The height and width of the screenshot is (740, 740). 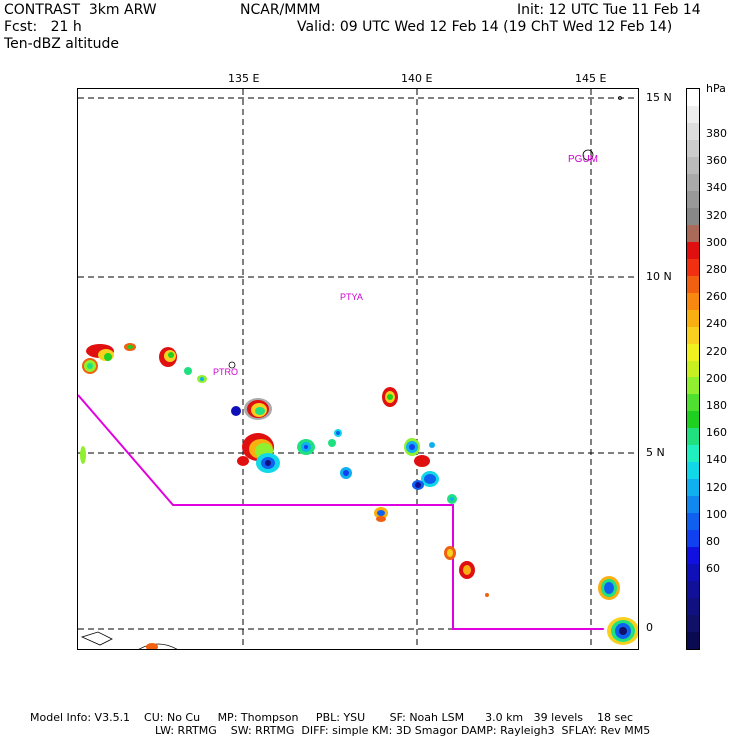 What do you see at coordinates (716, 161) in the screenshot?
I see `colorbar-tick-label: 360` at bounding box center [716, 161].